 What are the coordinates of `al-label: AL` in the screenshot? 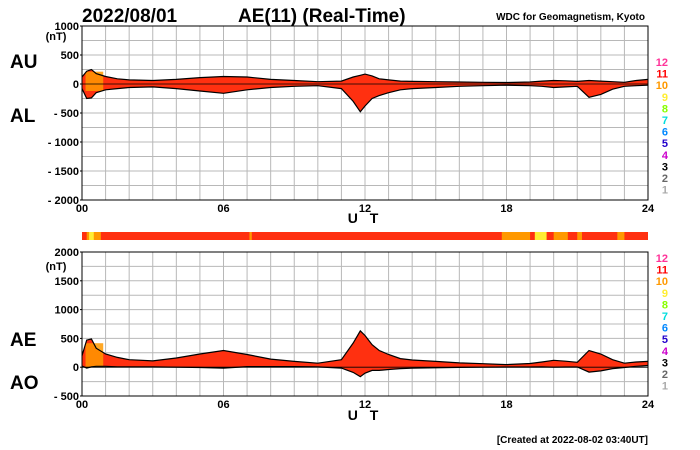 It's located at (23, 116).